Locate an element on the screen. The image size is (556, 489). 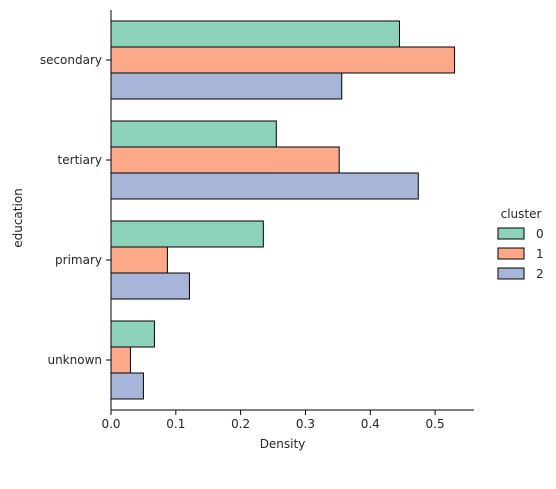
x-tick-label: 0.3 is located at coordinates (305, 424).